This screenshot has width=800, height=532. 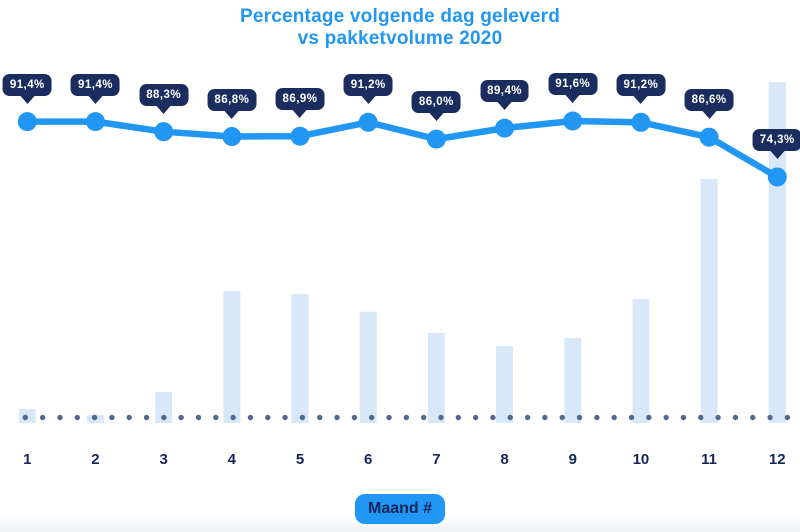 What do you see at coordinates (232, 103) in the screenshot?
I see `value-tooltip-4: 86,8%` at bounding box center [232, 103].